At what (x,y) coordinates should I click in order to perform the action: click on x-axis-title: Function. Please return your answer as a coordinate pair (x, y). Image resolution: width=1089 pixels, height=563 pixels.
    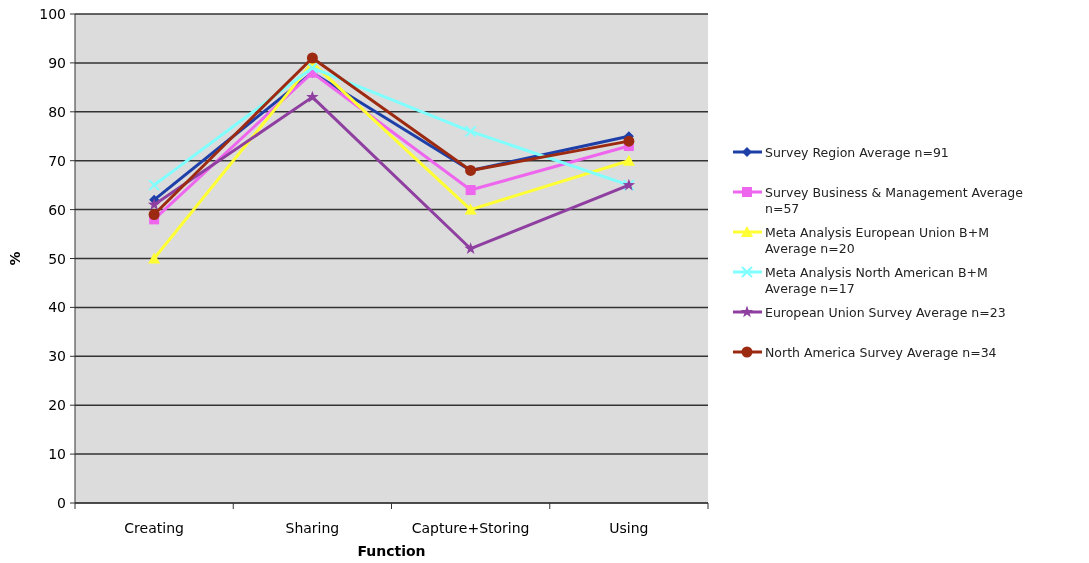
    Looking at the image, I should click on (391, 551).